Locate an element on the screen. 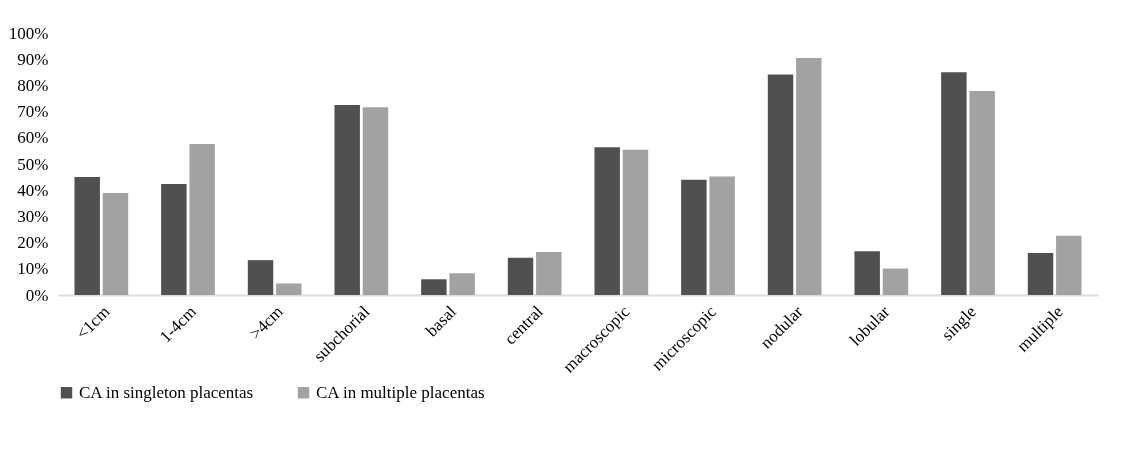  y-tick-label: 20% is located at coordinates (33, 243).